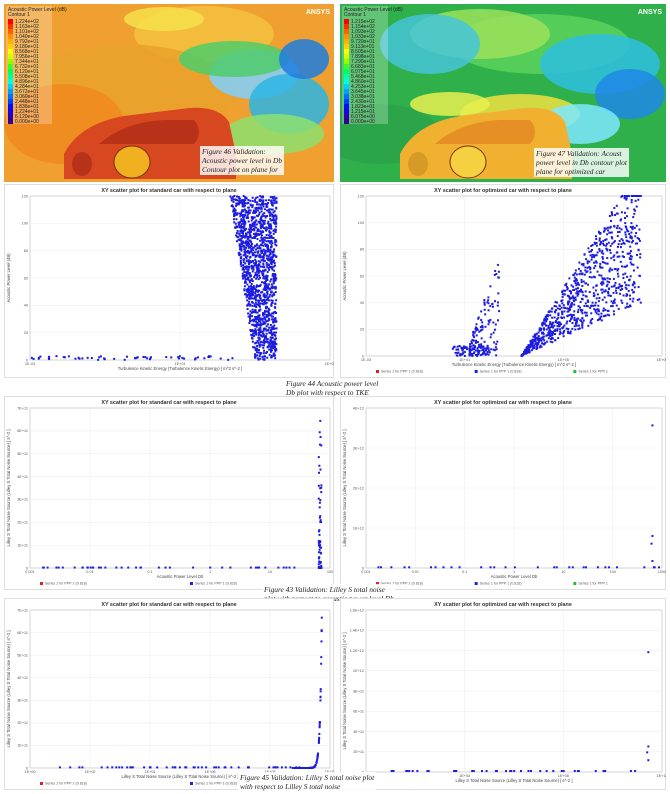 The width and height of the screenshot is (670, 794). I want to click on y-tick-label: 1.2E+12, so click(357, 651).